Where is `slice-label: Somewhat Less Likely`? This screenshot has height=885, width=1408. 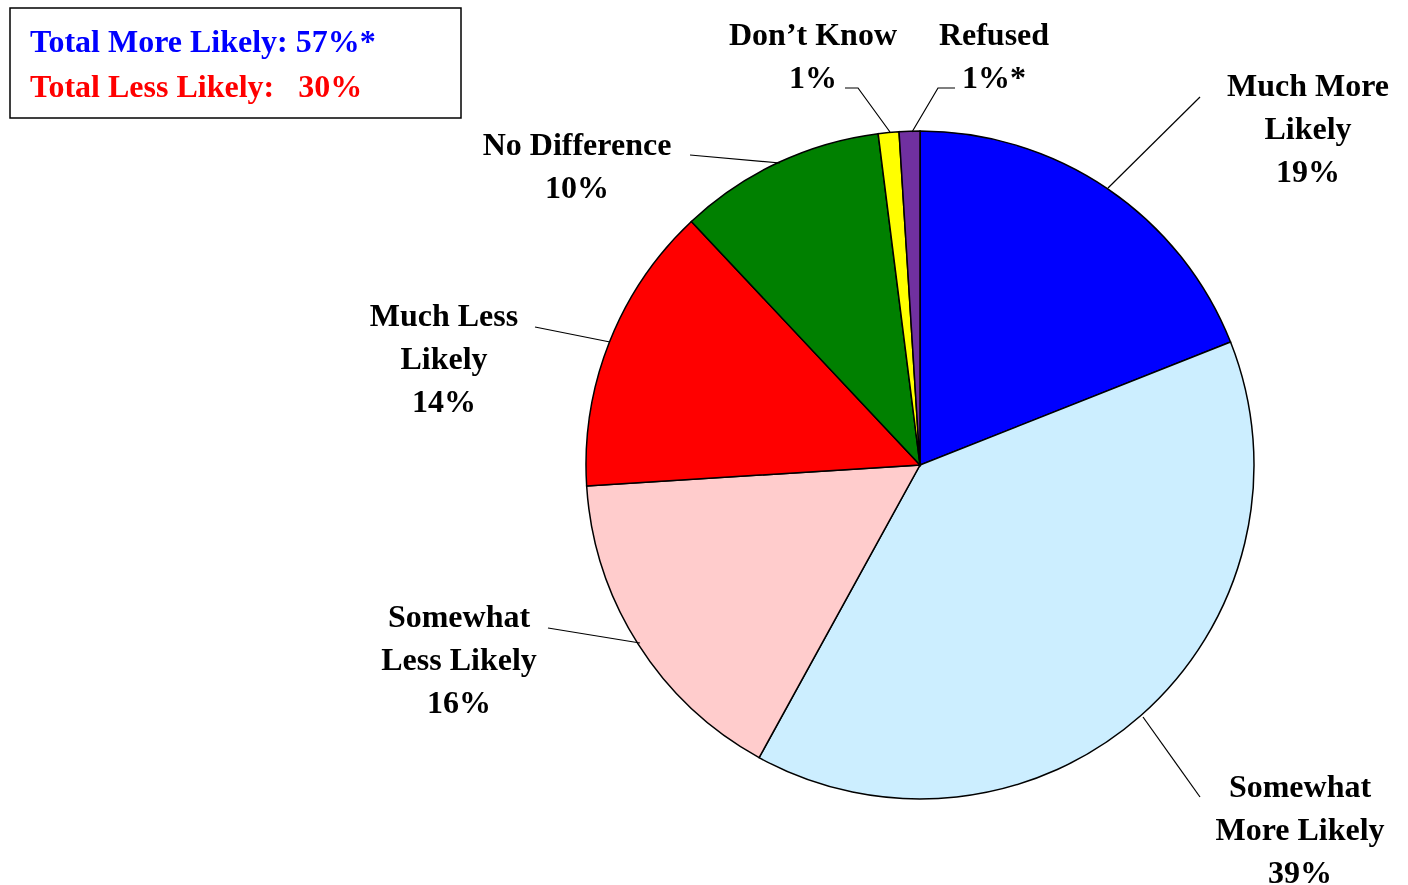 slice-label: Somewhat Less Likely is located at coordinates (459, 637).